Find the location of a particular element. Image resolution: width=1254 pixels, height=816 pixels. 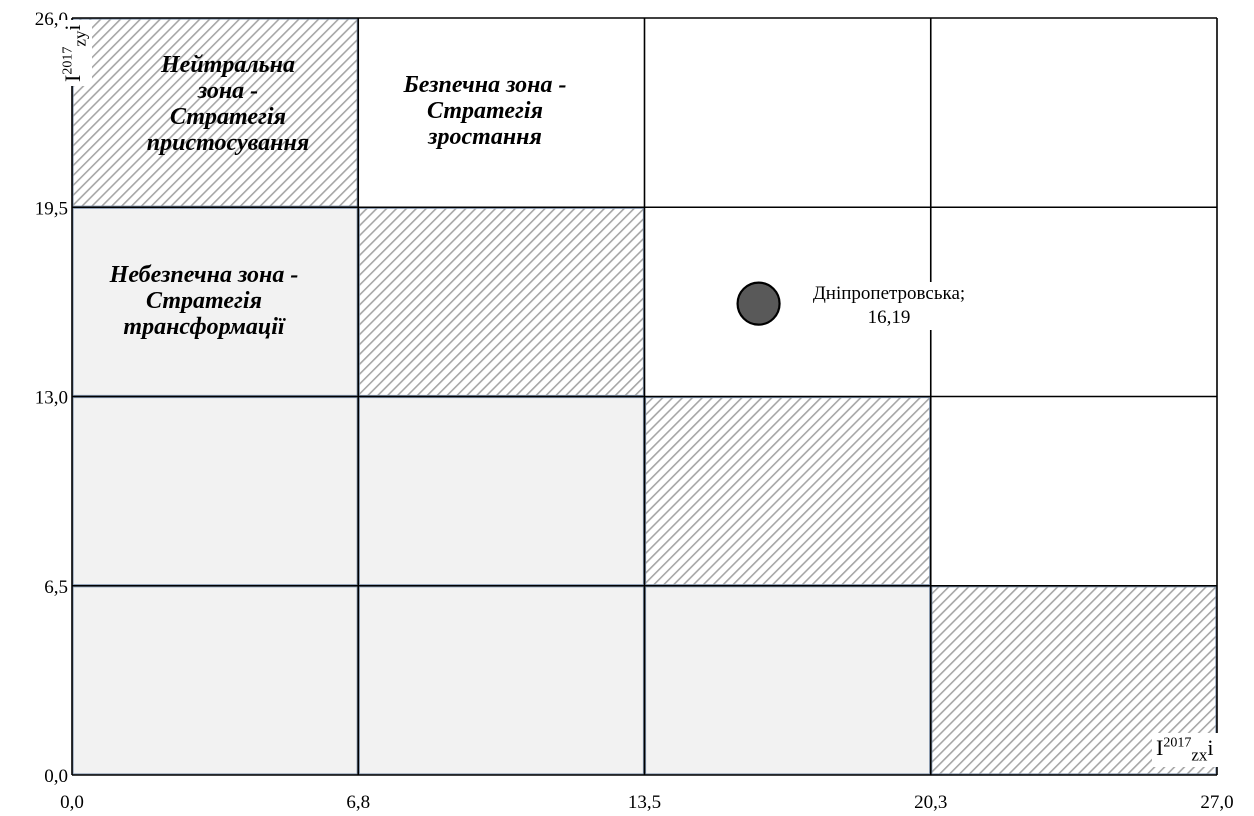

neutral-zone-line-1: Нейтральна is located at coordinates (228, 65).